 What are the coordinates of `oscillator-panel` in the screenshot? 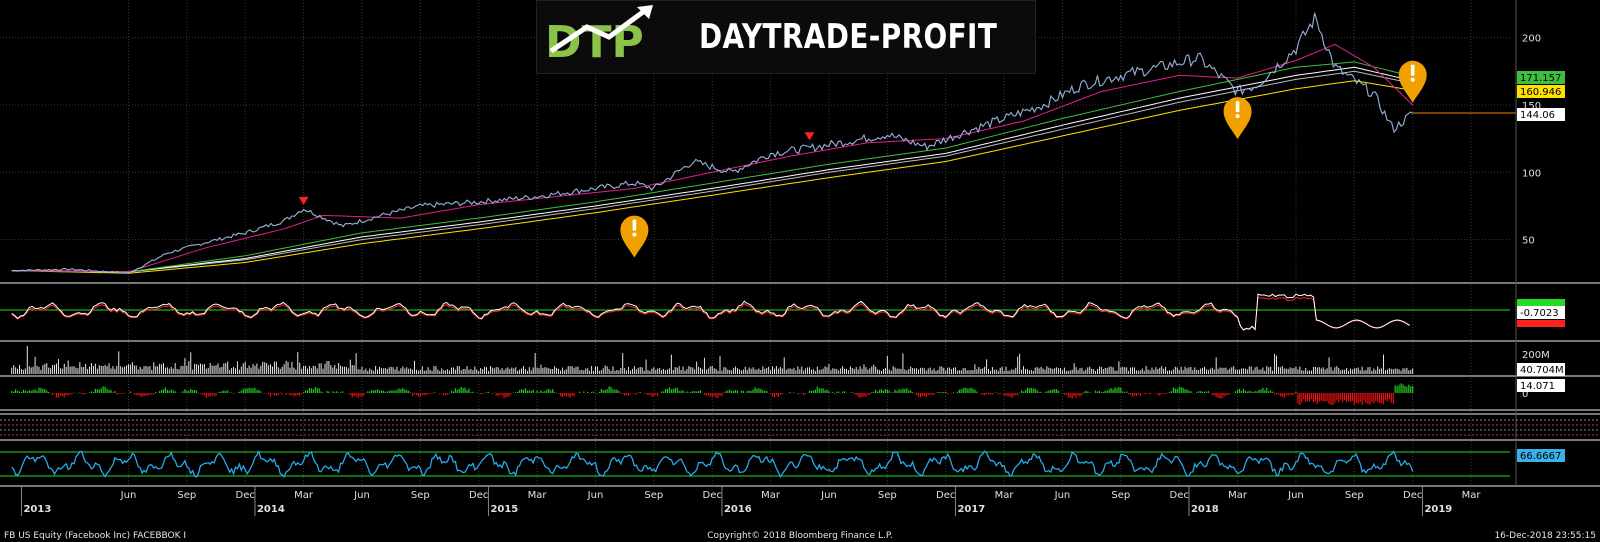 It's located at (755, 464).